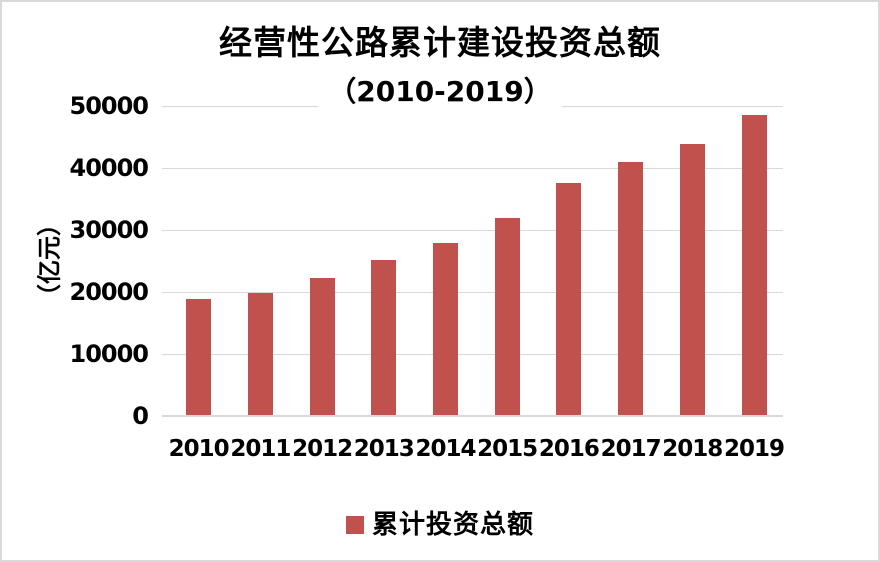 Image resolution: width=880 pixels, height=562 pixels. Describe the element at coordinates (109, 106) in the screenshot. I see `y-tick-label: 50000` at that location.